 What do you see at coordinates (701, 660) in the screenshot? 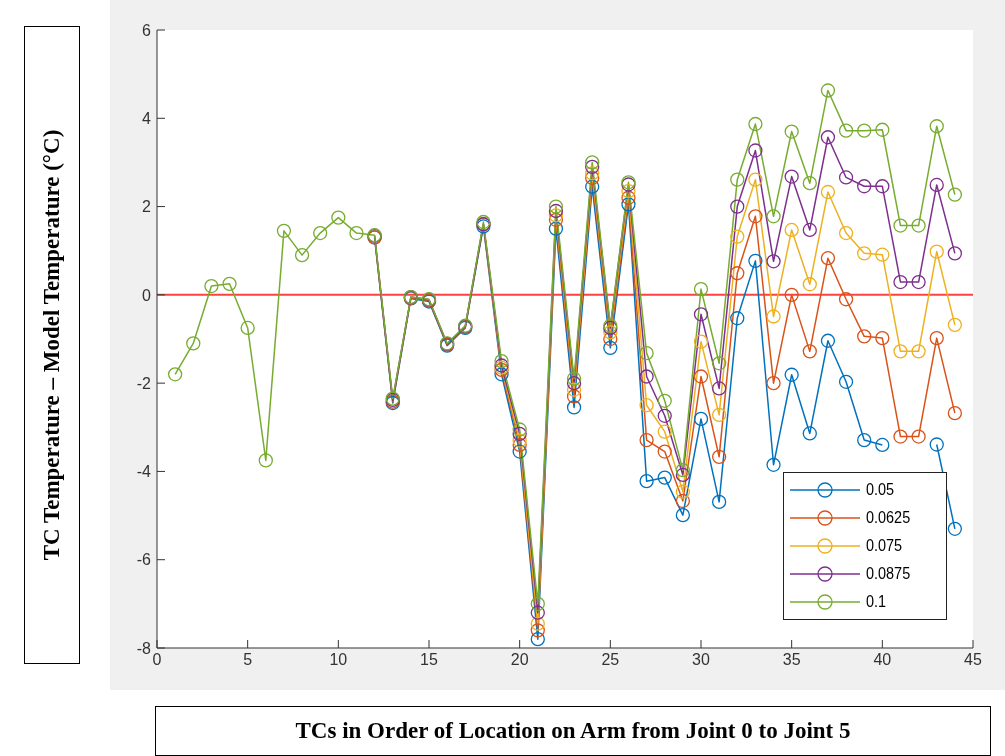
I see `x-tick-label: 30` at bounding box center [701, 660].